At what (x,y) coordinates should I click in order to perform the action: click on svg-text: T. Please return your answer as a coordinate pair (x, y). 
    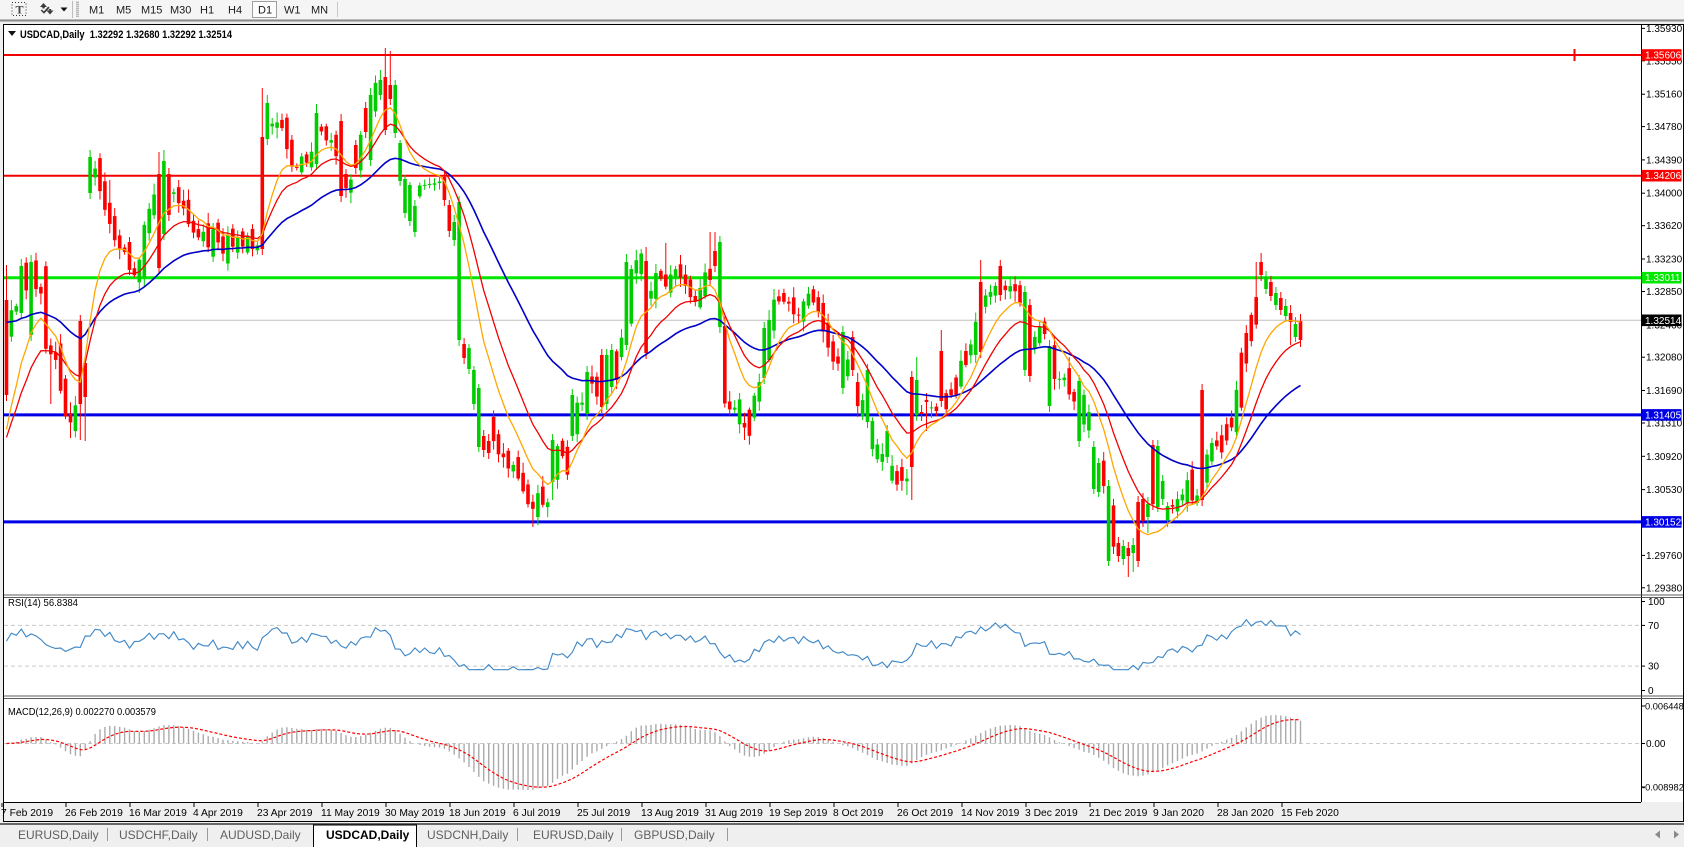
    Looking at the image, I should click on (20, 10).